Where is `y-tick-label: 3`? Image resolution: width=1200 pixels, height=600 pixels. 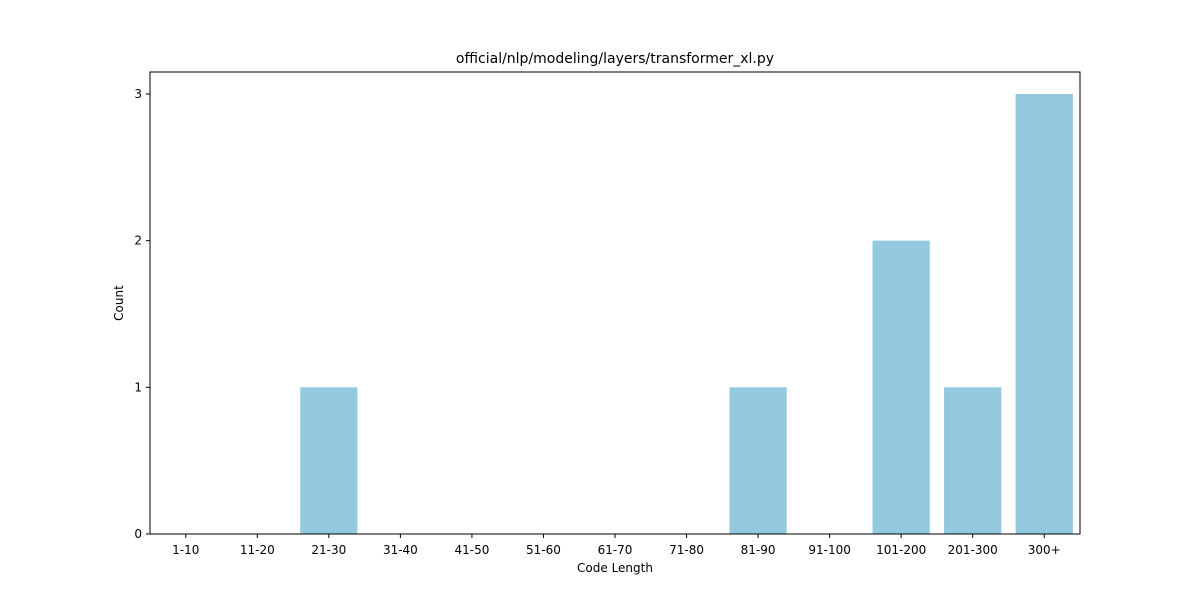
y-tick-label: 3 is located at coordinates (138, 94).